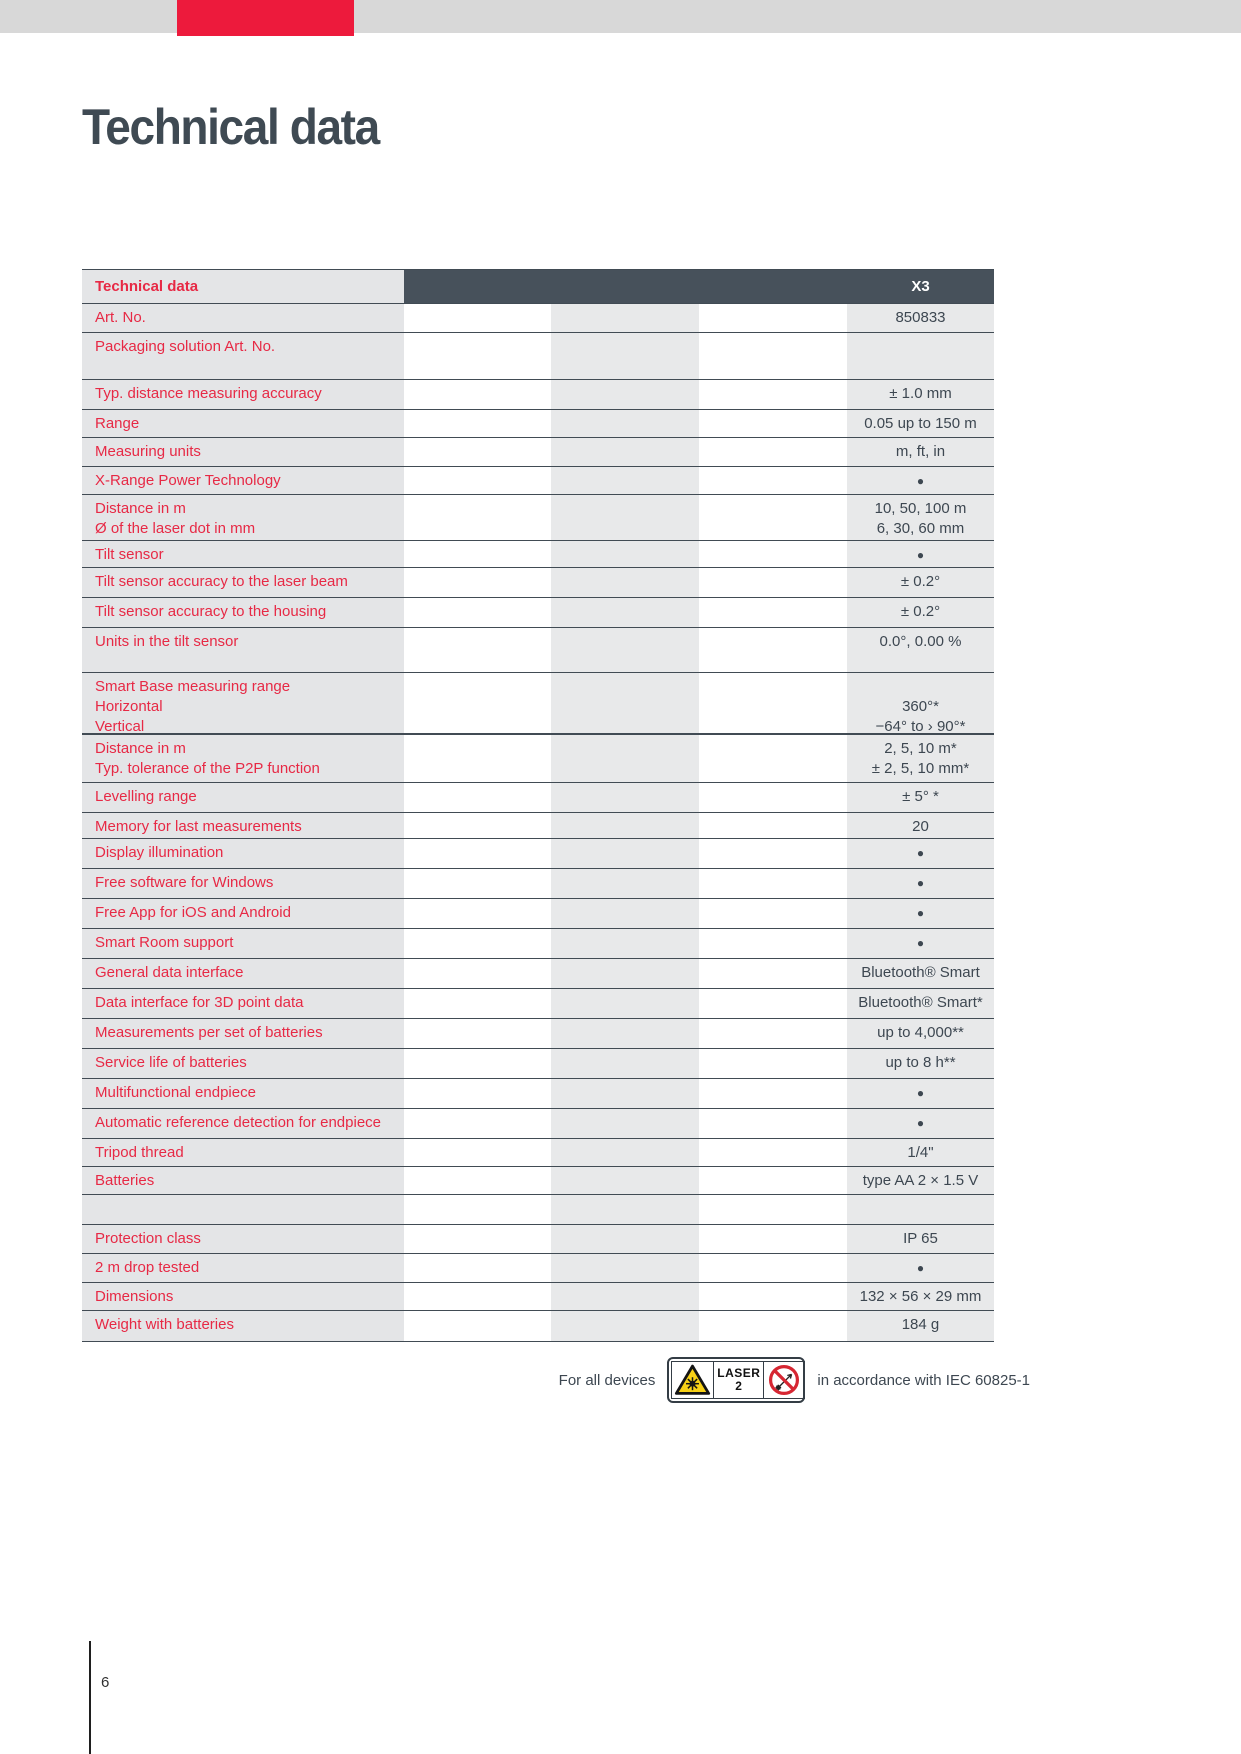  What do you see at coordinates (538, 286) in the screenshot?
I see `table-header-row: Technical data X3` at bounding box center [538, 286].